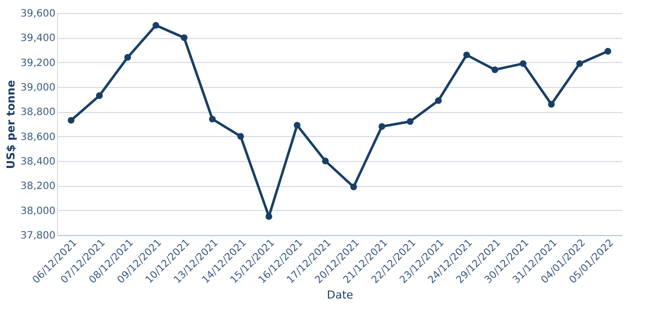  Describe the element at coordinates (38, 211) in the screenshot. I see `y-tick-label: 38,000` at that location.